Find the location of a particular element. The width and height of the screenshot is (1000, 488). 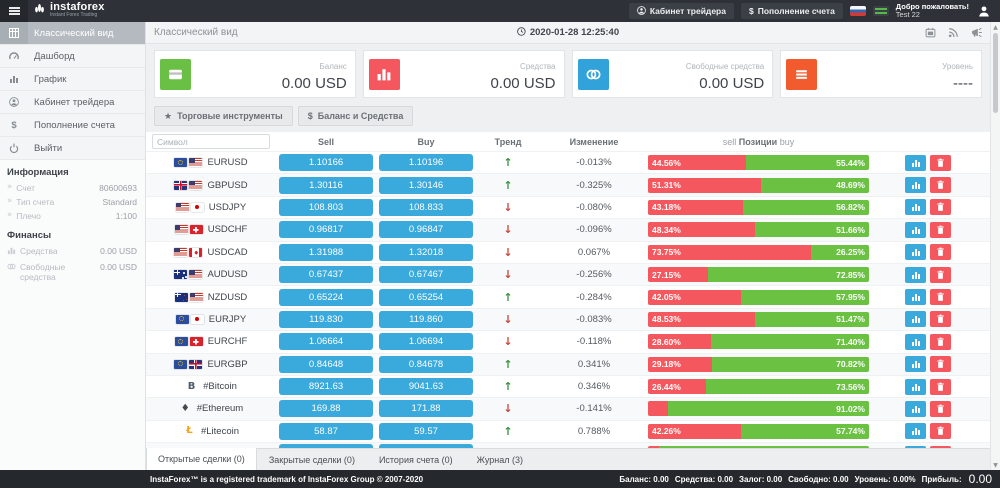

sell-price-button: 0.84648 is located at coordinates (326, 364).